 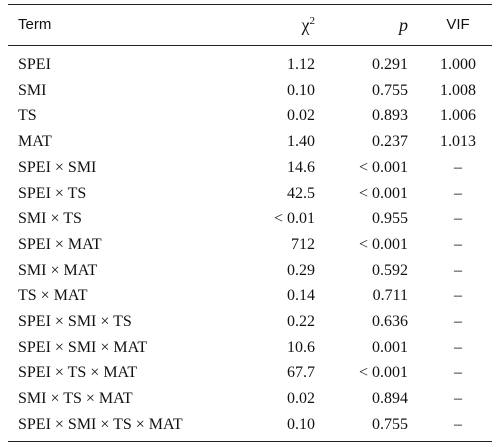 I want to click on table-cell: 0.636, so click(x=390, y=321).